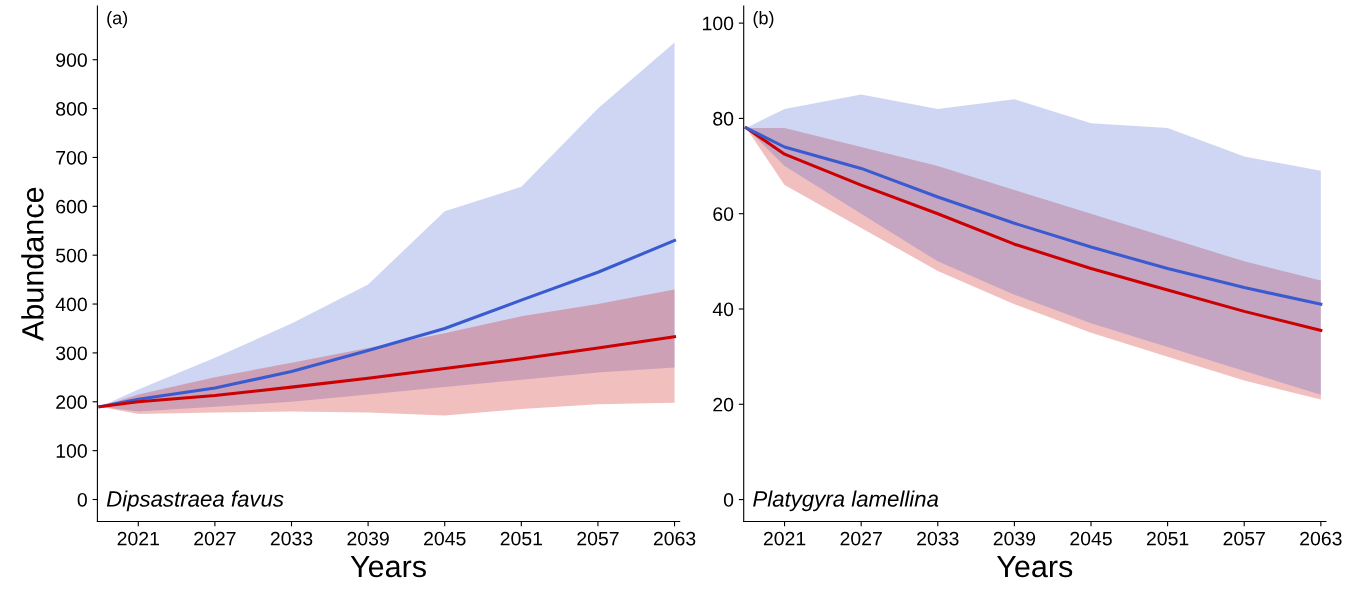  What do you see at coordinates (723, 404) in the screenshot?
I see `y-tick-label: 20` at bounding box center [723, 404].